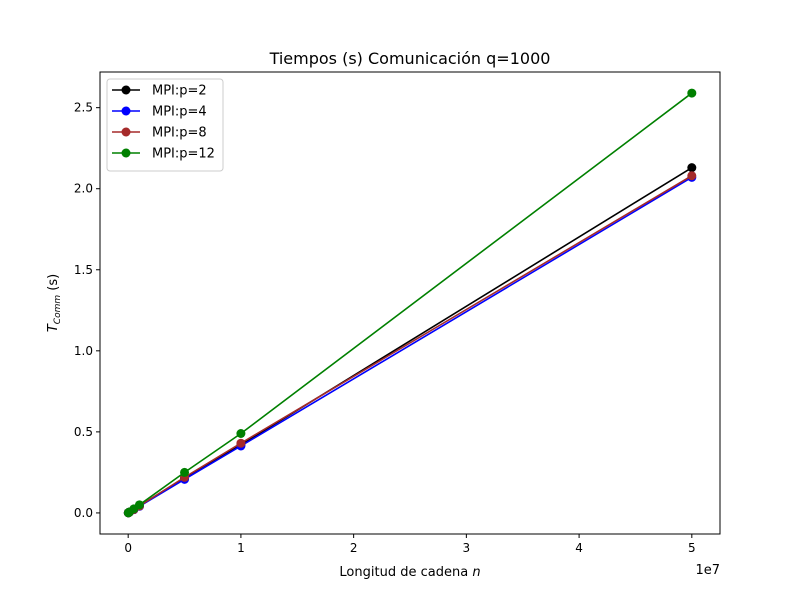  Describe the element at coordinates (179, 112) in the screenshot. I see `legend-label: MPI:p=4` at that location.